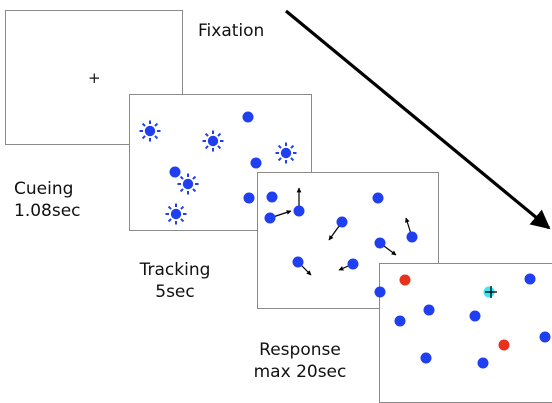 The height and width of the screenshot is (403, 552). I want to click on fixation-label: Fixation, so click(231, 31).